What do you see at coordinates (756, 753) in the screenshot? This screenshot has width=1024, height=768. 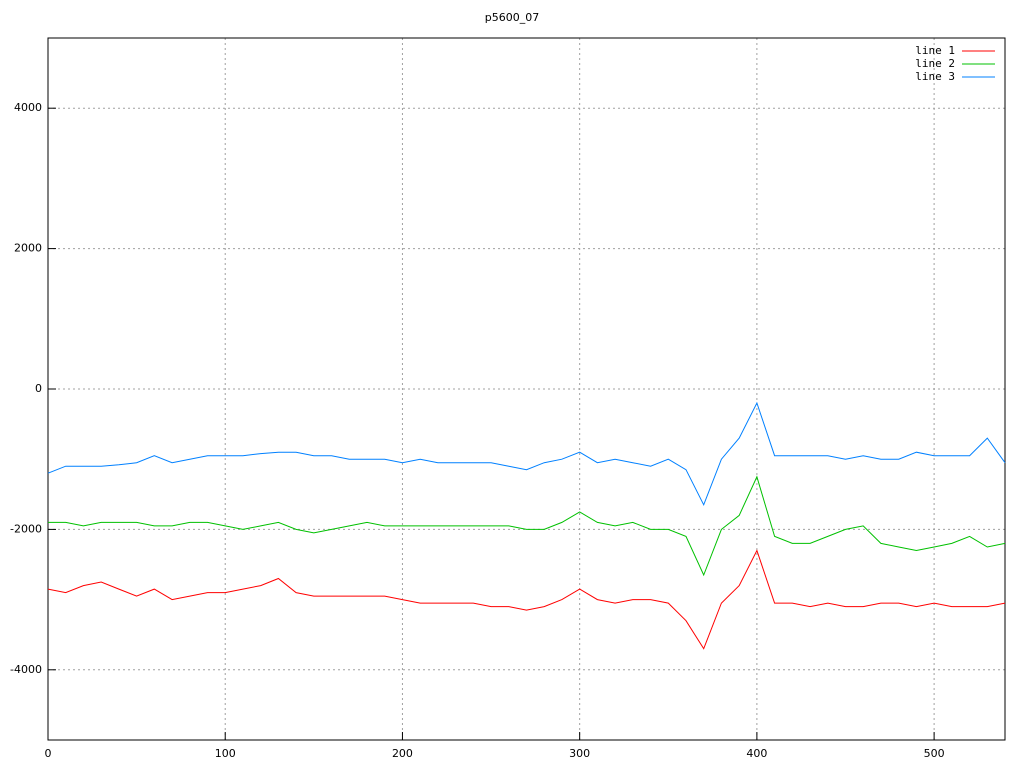 I see `x-tick-label: 400` at bounding box center [756, 753].